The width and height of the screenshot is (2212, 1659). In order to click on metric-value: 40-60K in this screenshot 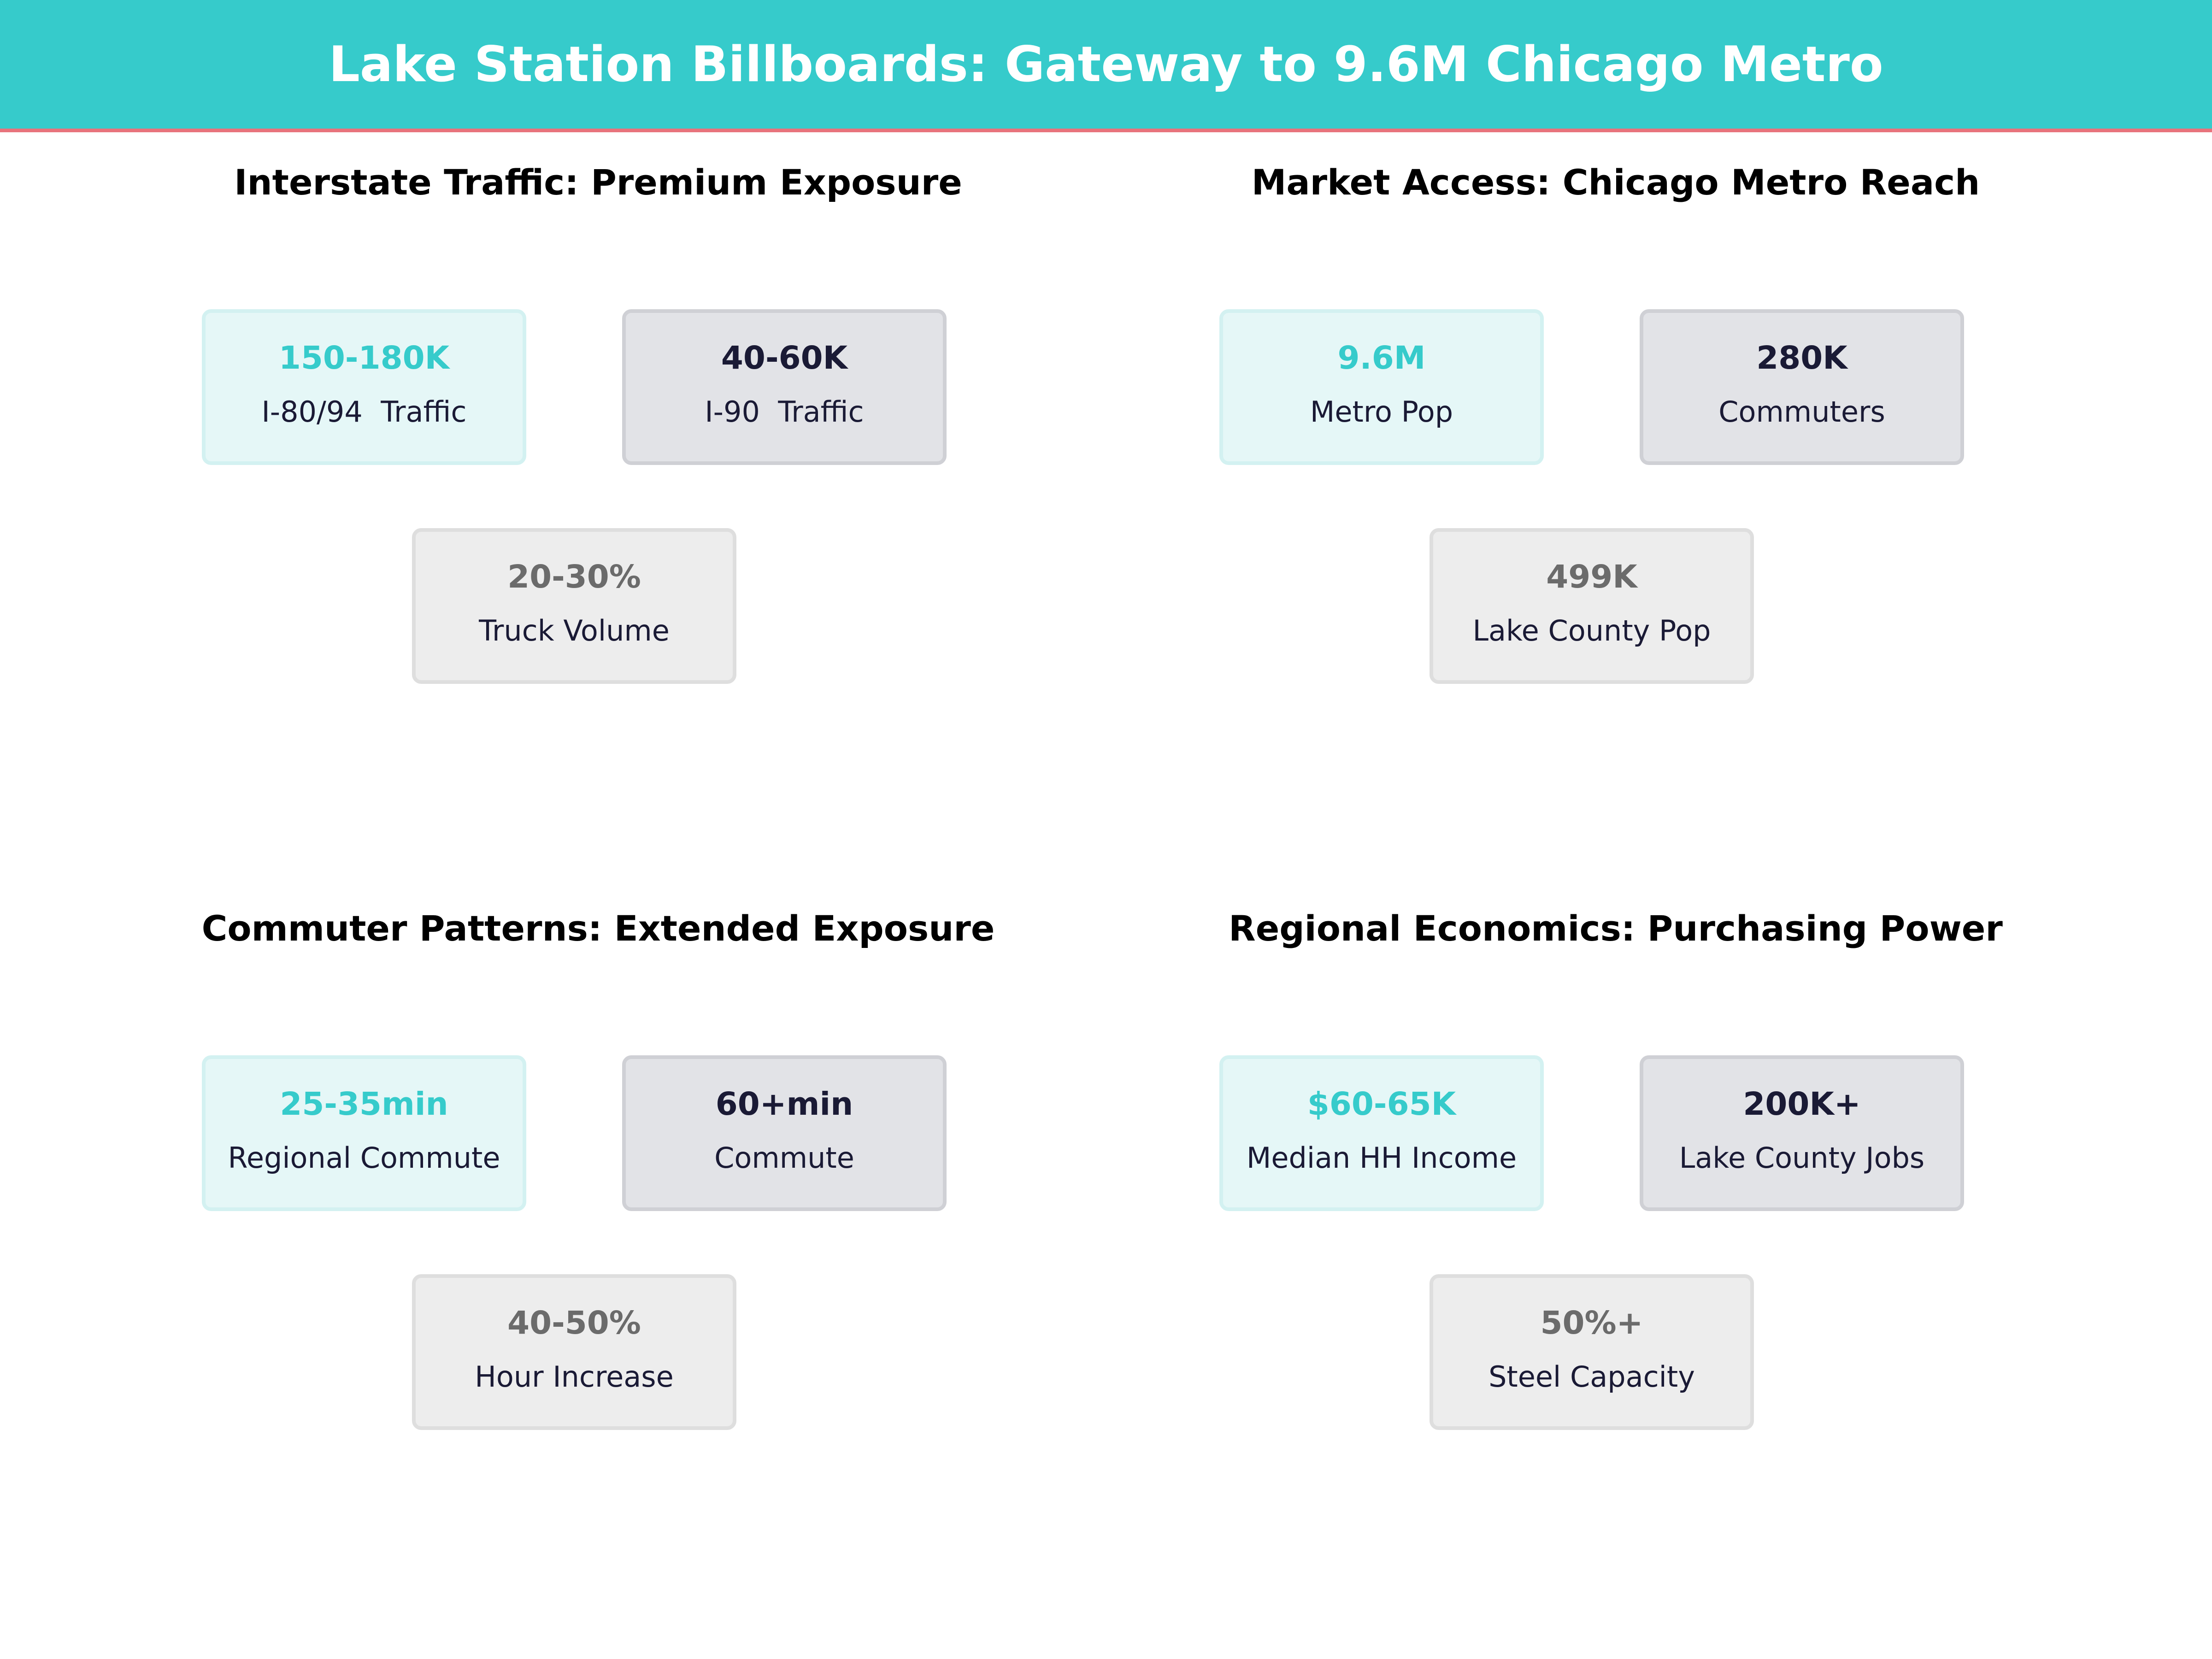, I will do `click(784, 358)`.